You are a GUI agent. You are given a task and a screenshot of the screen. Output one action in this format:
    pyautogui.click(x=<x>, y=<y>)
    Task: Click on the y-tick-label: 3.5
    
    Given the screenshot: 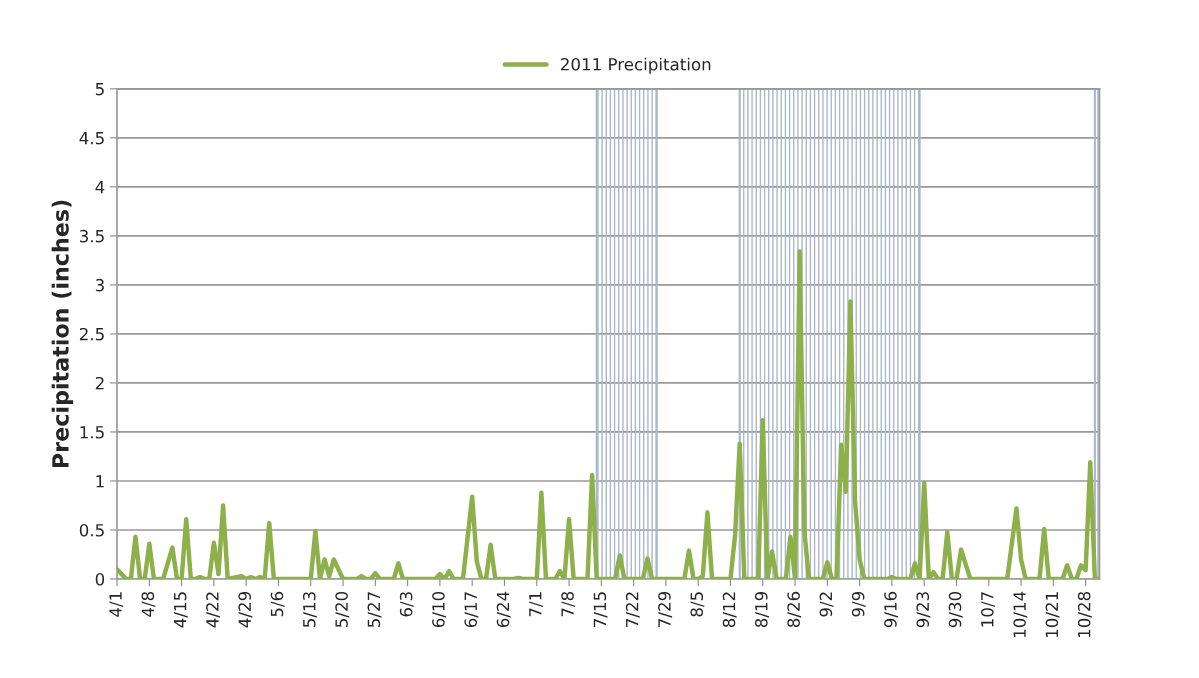 What is the action you would take?
    pyautogui.click(x=91, y=236)
    